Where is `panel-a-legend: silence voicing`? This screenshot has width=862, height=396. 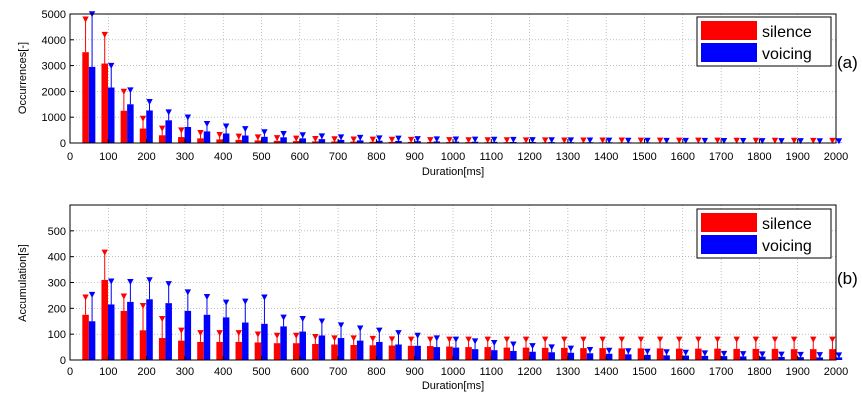 panel-a-legend: silence voicing is located at coordinates (764, 41).